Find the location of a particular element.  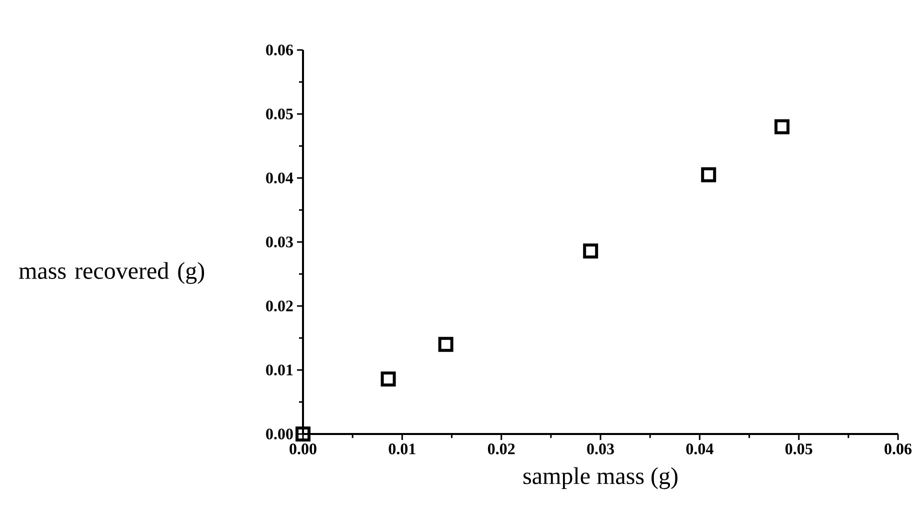

y-tick-label: 0.06 is located at coordinates (279, 50).